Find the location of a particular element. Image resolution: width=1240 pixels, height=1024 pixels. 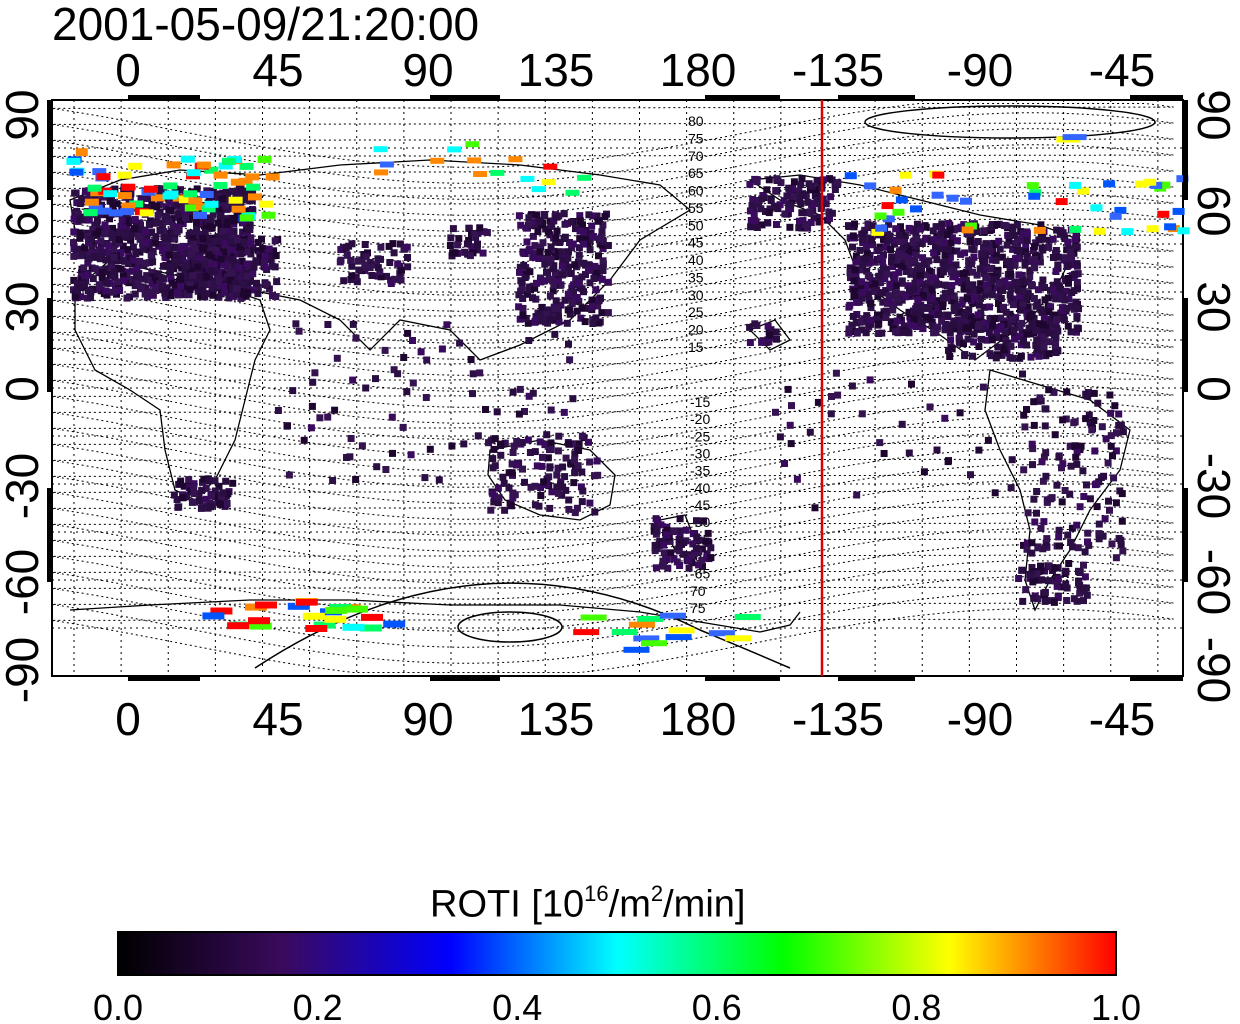

south-contour-arc is located at coordinates (522, 625).